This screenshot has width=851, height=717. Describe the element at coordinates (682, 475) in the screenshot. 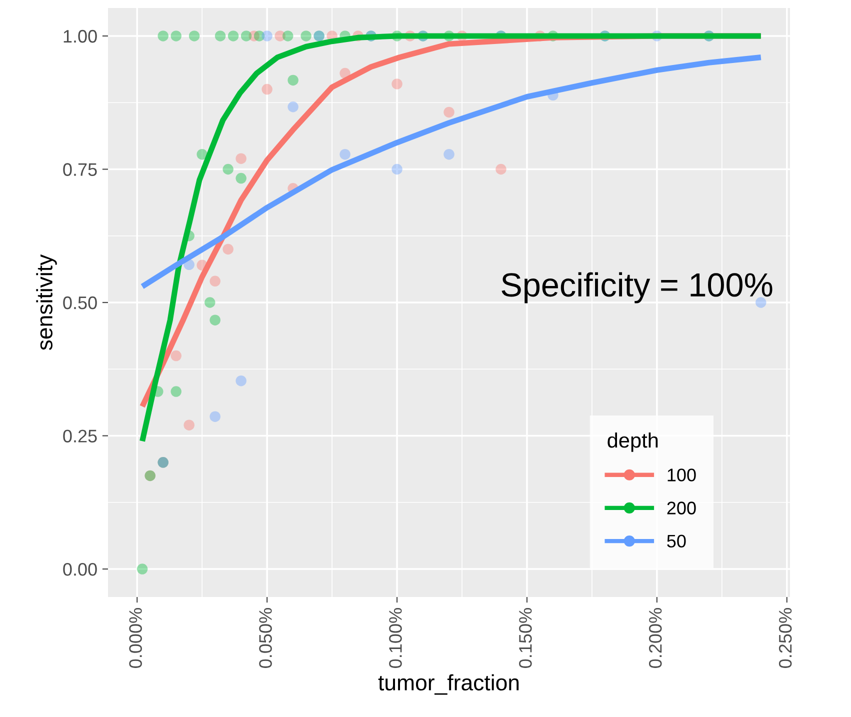

I see `legend-label: 100` at that location.